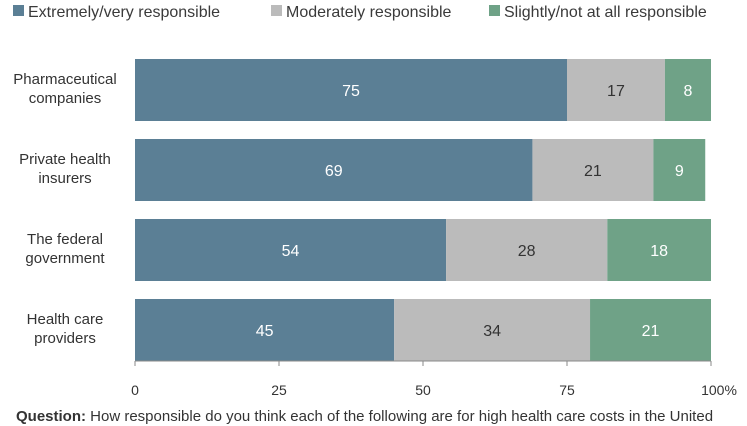 This screenshot has height=426, width=747. I want to click on bar-private-health-insurers-moderately-responsible, so click(593, 170).